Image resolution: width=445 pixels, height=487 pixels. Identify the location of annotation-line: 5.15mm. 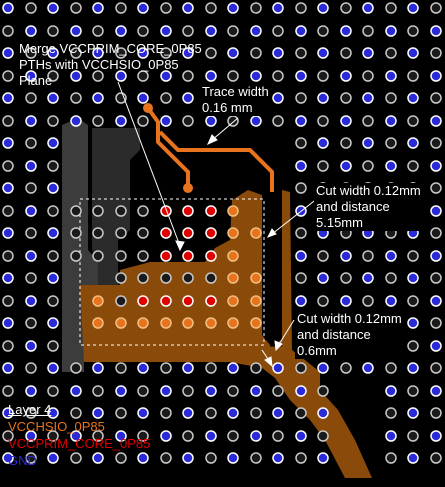
(339, 222).